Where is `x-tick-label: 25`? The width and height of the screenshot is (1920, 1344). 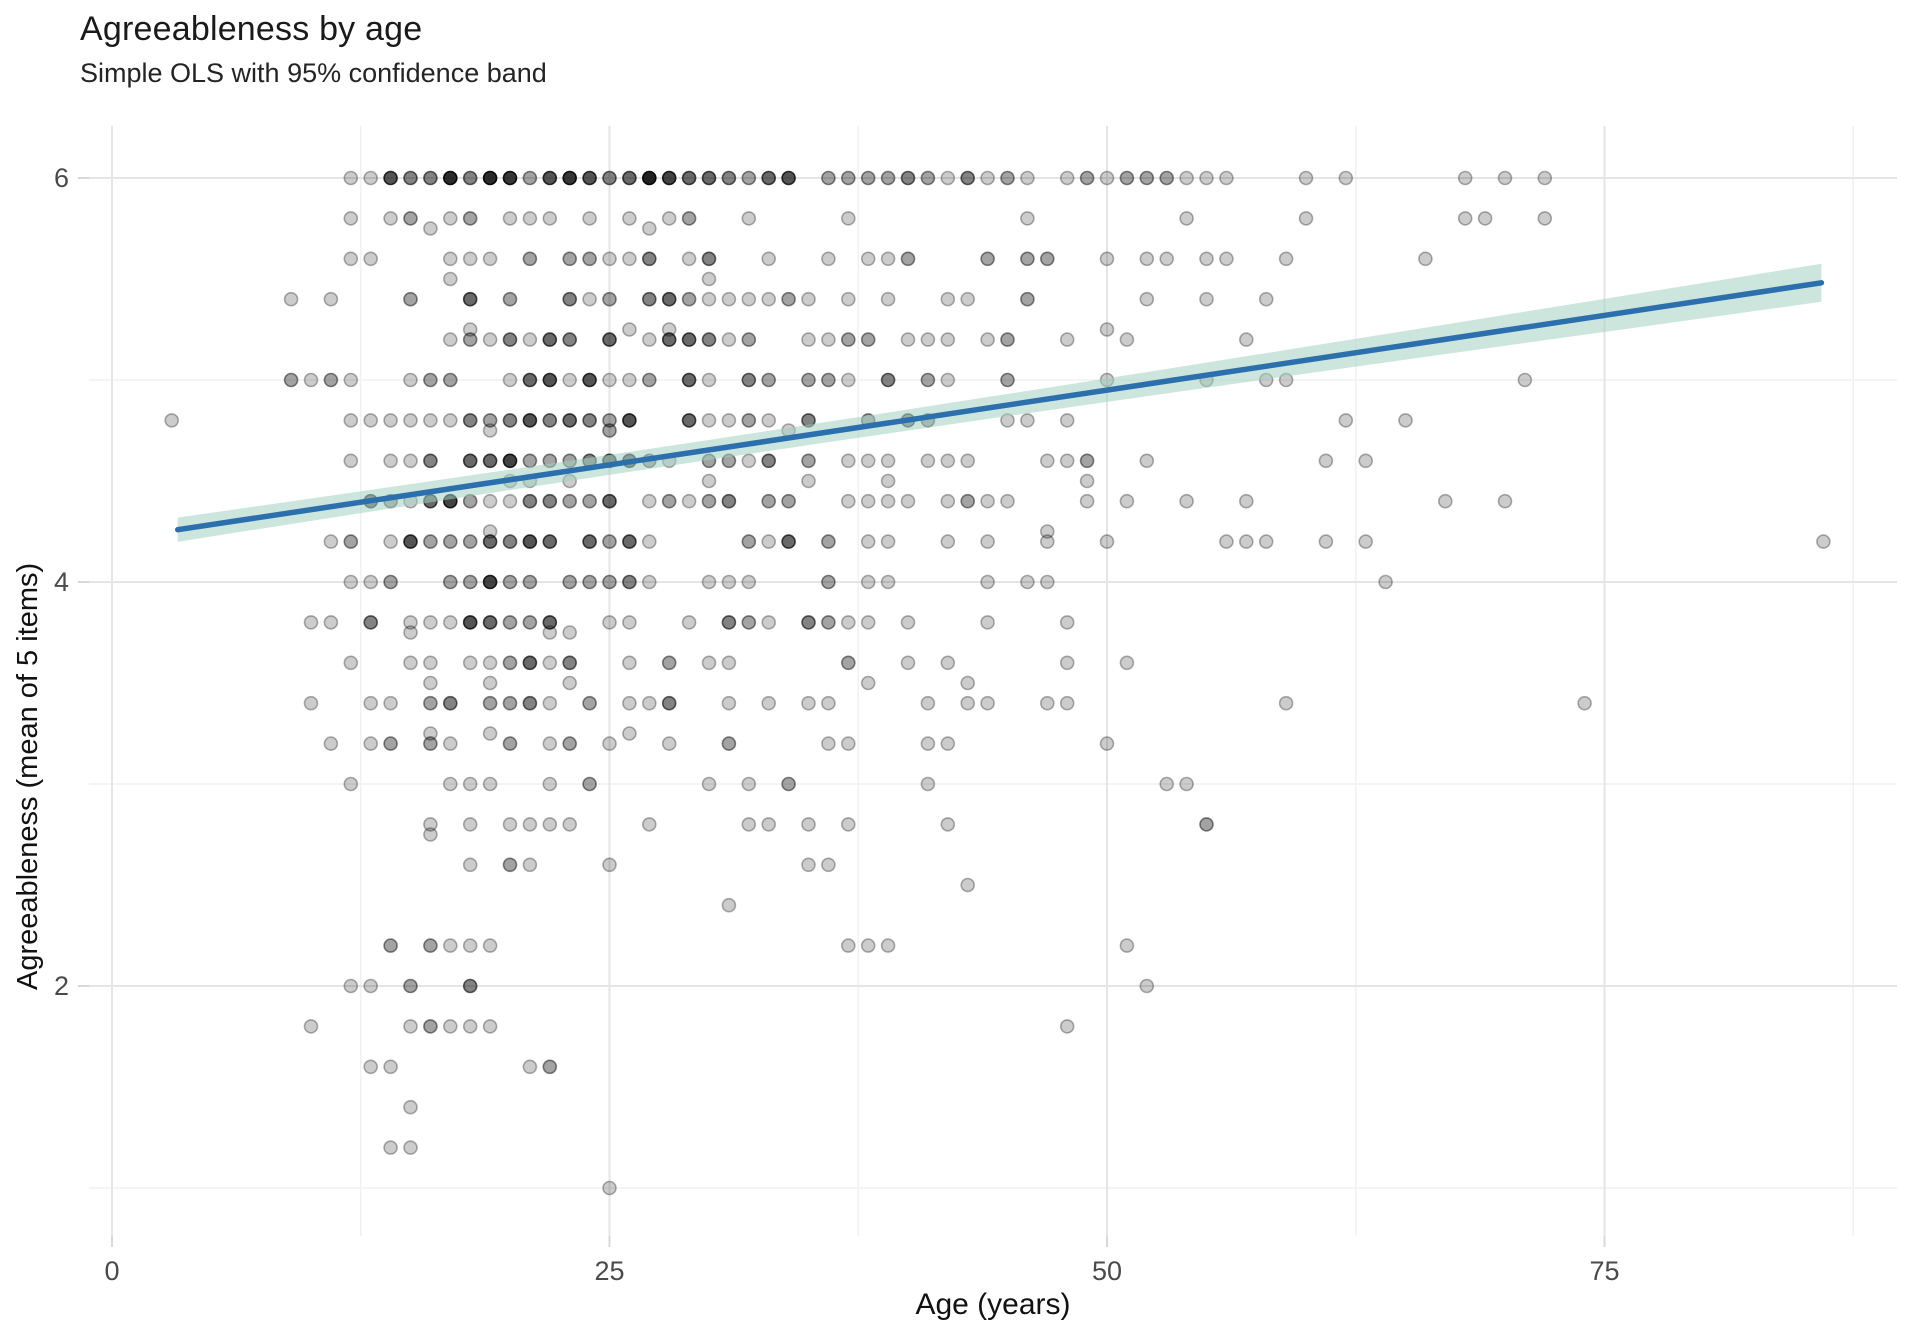
x-tick-label: 25 is located at coordinates (609, 1271).